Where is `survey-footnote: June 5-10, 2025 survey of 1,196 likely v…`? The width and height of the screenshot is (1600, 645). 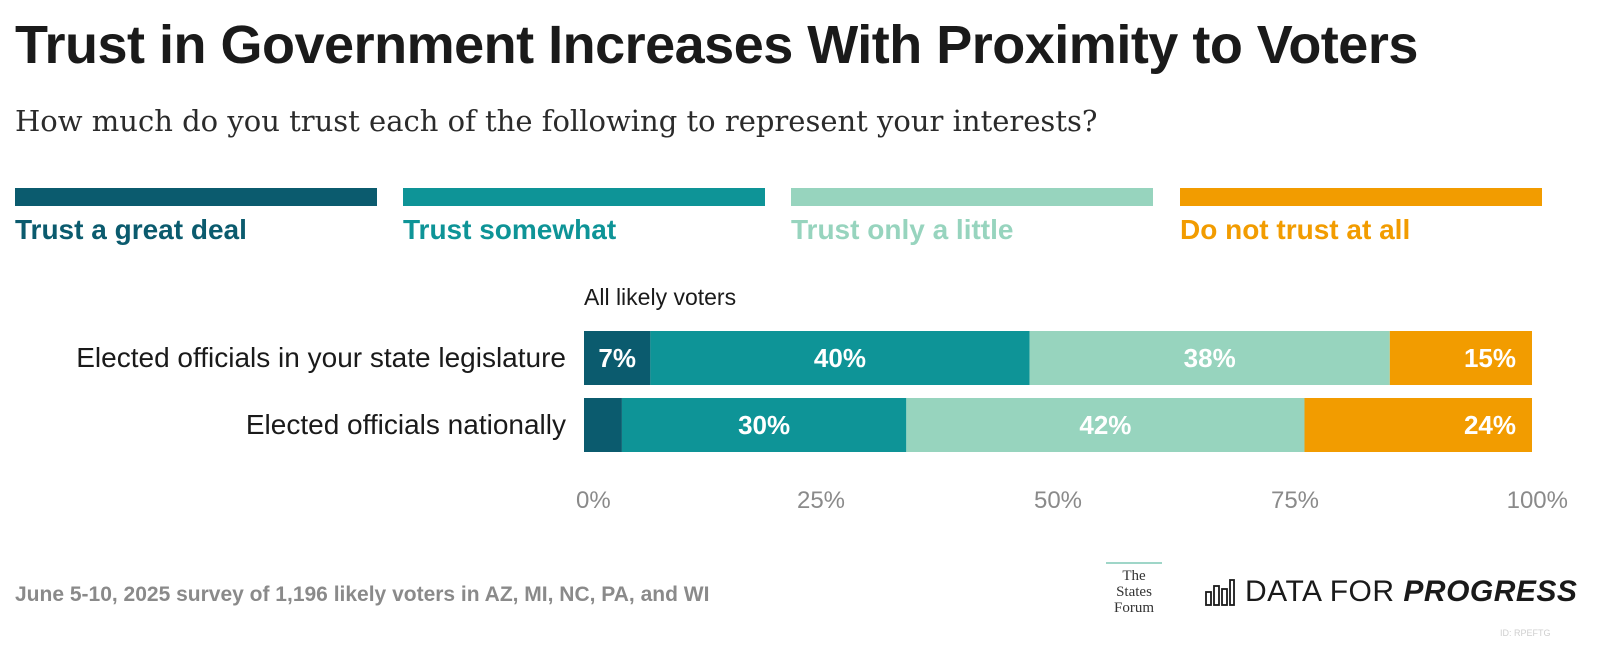 survey-footnote: June 5-10, 2025 survey of 1,196 likely v… is located at coordinates (362, 594).